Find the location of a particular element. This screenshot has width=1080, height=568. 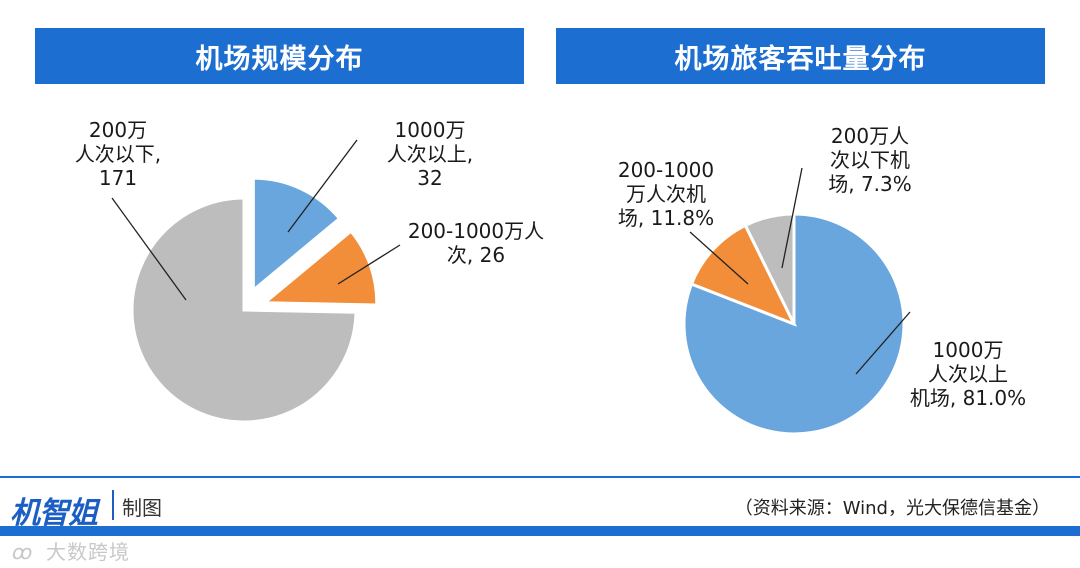

chart2-label-2: 200-1000 万人次机场, 11.8% is located at coordinates (666, 194).